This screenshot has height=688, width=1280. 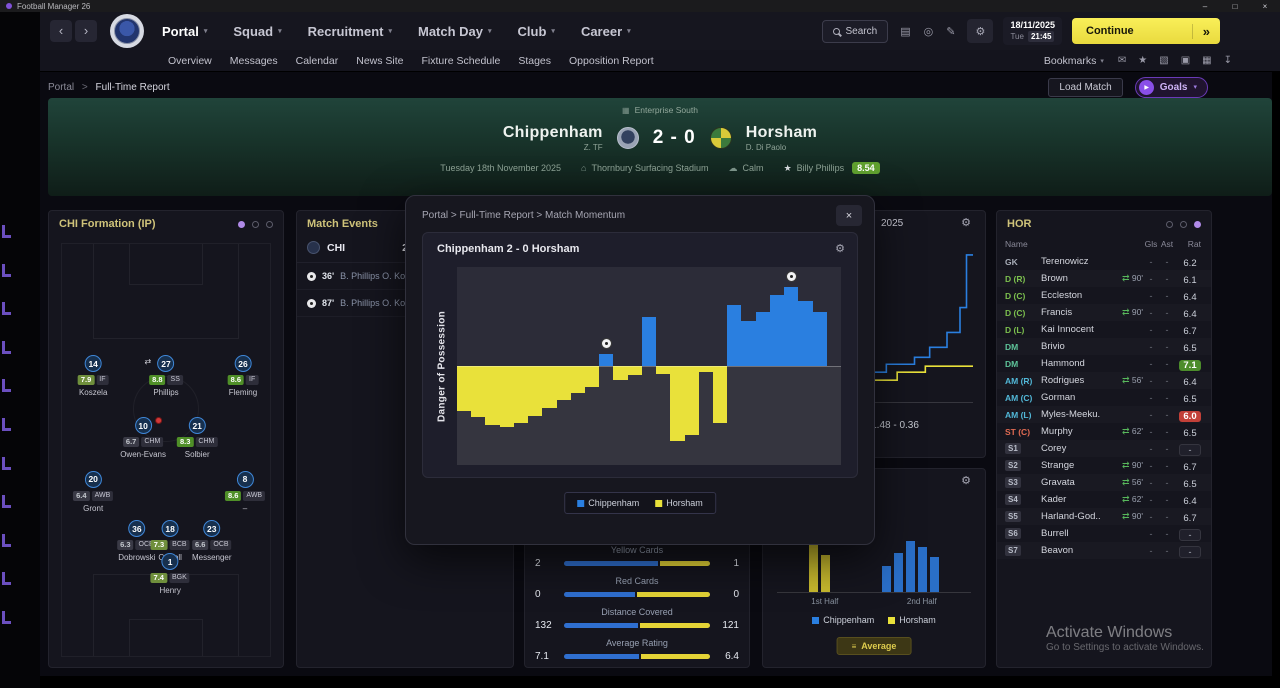 I want to click on rating-row-kader: S4 Kader ⇄ 62' - -6.4, so click(x=1104, y=499).